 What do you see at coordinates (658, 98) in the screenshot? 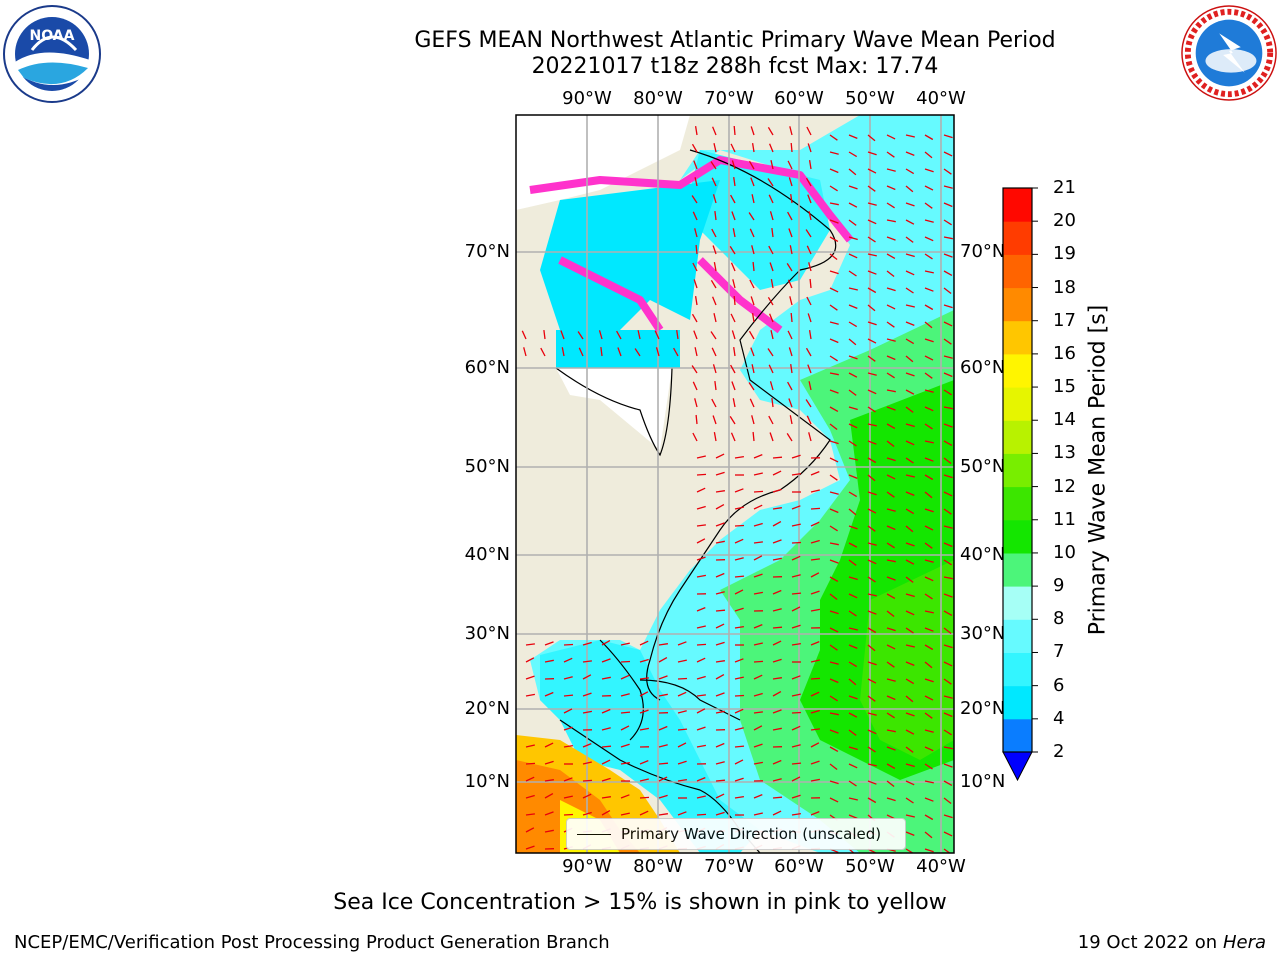
I see `lon-label-top: 80°W` at bounding box center [658, 98].